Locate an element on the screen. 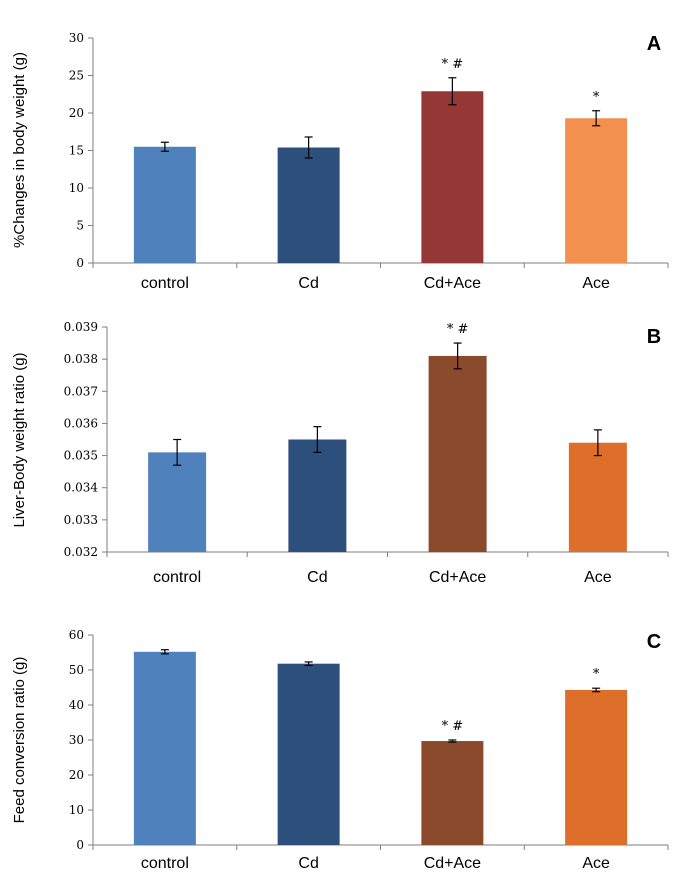  y-tick-label-C: 10 is located at coordinates (76, 810).